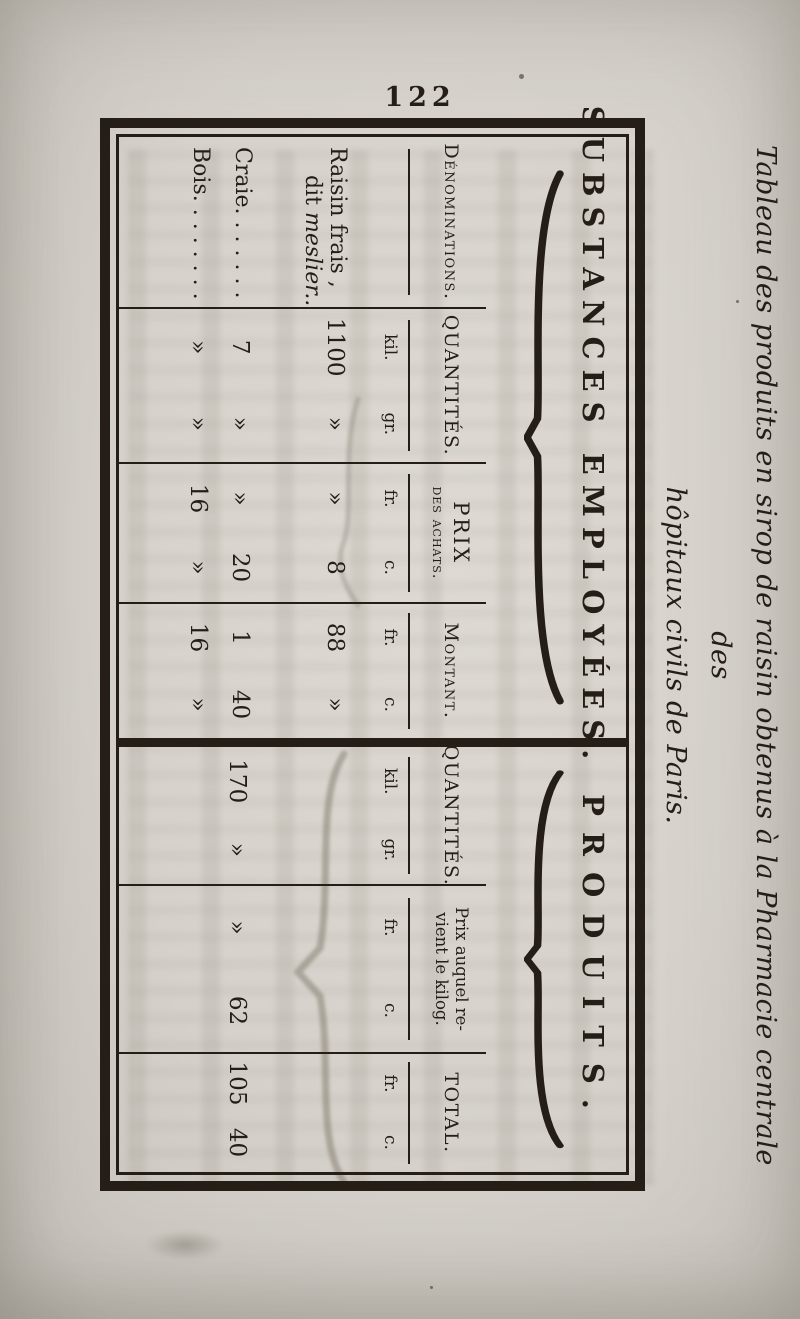 The height and width of the screenshot is (1319, 800). Describe the element at coordinates (188, 670) in the screenshot. I see `cell-bois-montant: 16 »` at that location.